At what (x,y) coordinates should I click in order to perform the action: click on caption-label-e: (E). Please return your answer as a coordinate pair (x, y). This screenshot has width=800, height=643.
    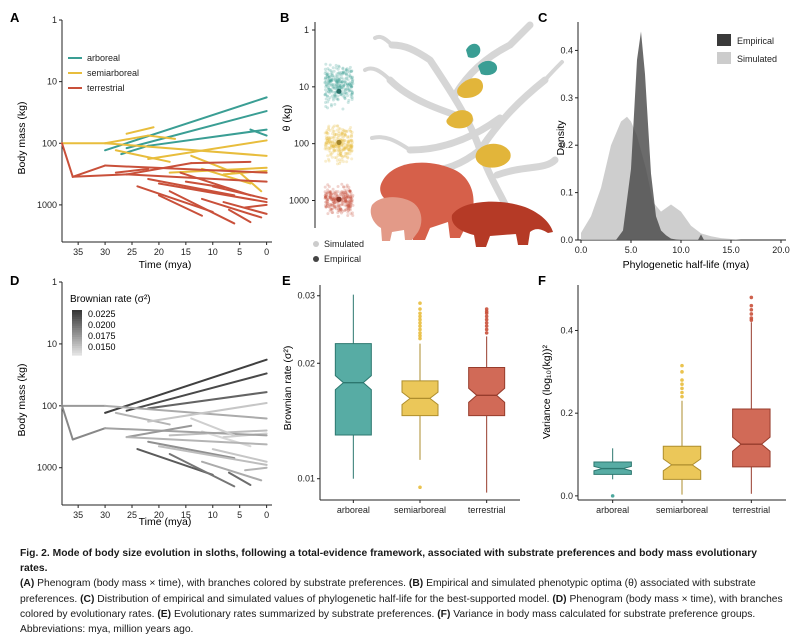
    Looking at the image, I should click on (164, 614).